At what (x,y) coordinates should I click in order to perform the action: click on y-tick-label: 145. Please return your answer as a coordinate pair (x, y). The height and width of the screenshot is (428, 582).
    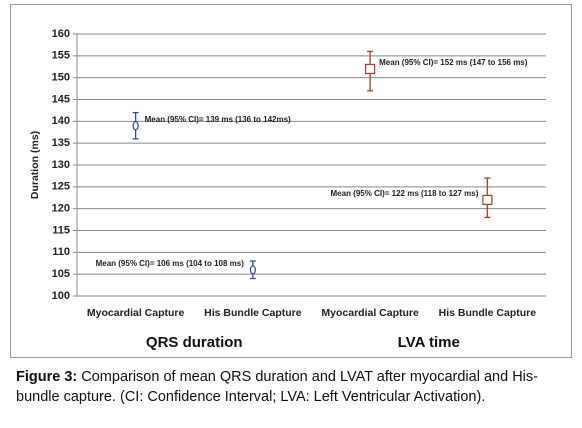
    Looking at the image, I should click on (61, 99).